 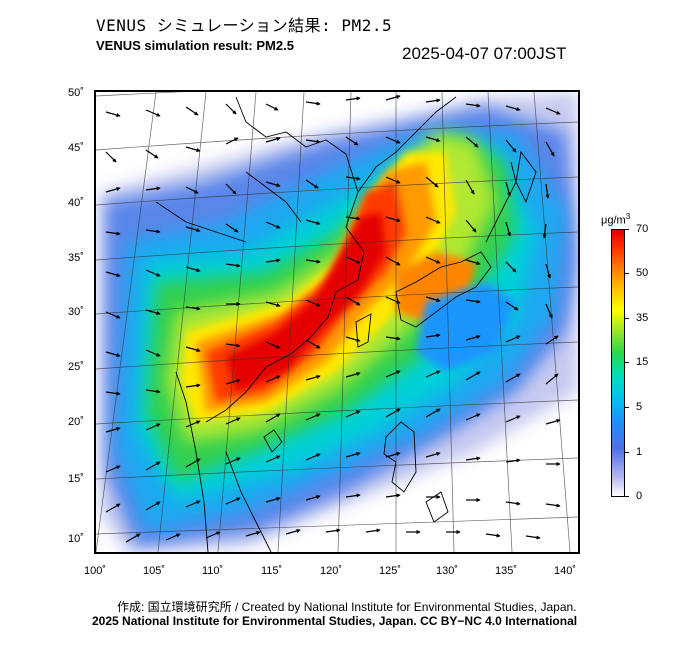 I want to click on lon-label-100: 100˚, so click(x=95, y=571).